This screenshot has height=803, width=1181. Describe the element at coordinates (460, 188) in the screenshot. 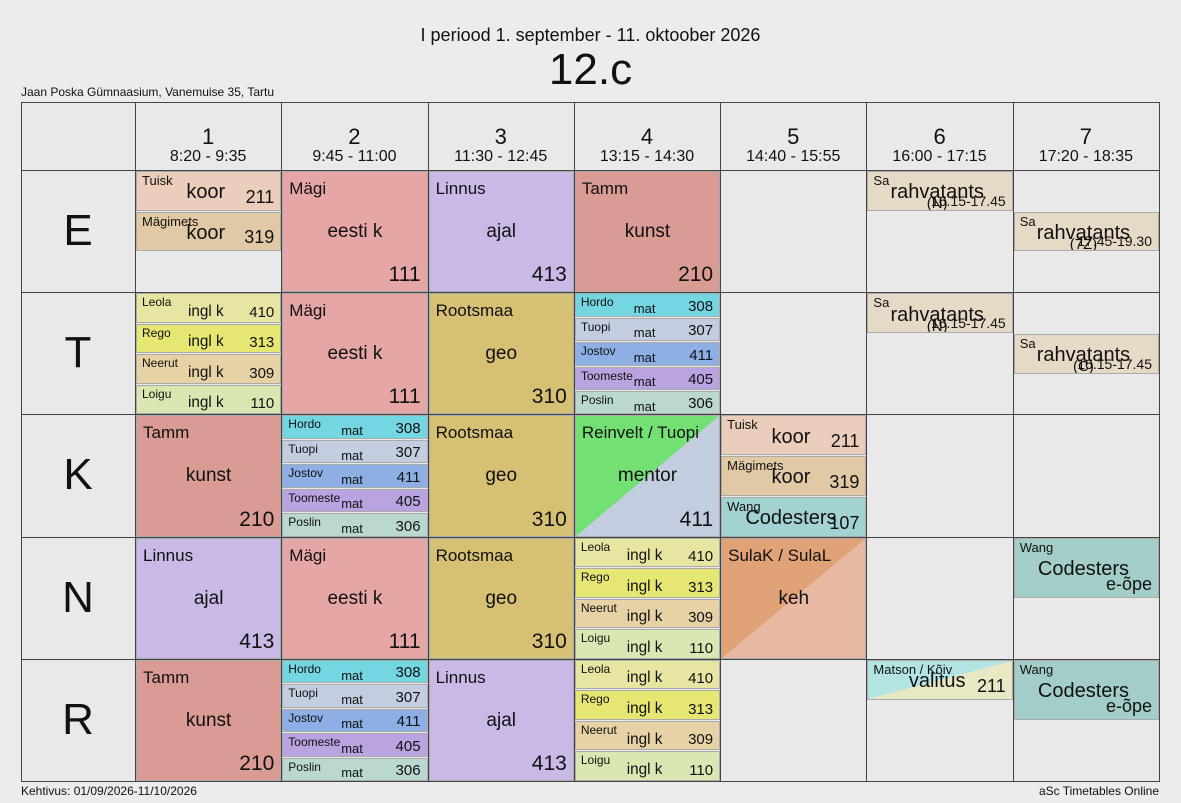

I see `teacher: Linnus` at that location.